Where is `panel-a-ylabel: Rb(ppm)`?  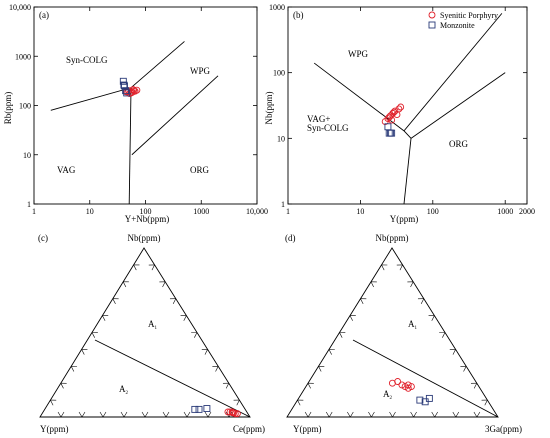
panel-a-ylabel: Rb(ppm) is located at coordinates (8, 108).